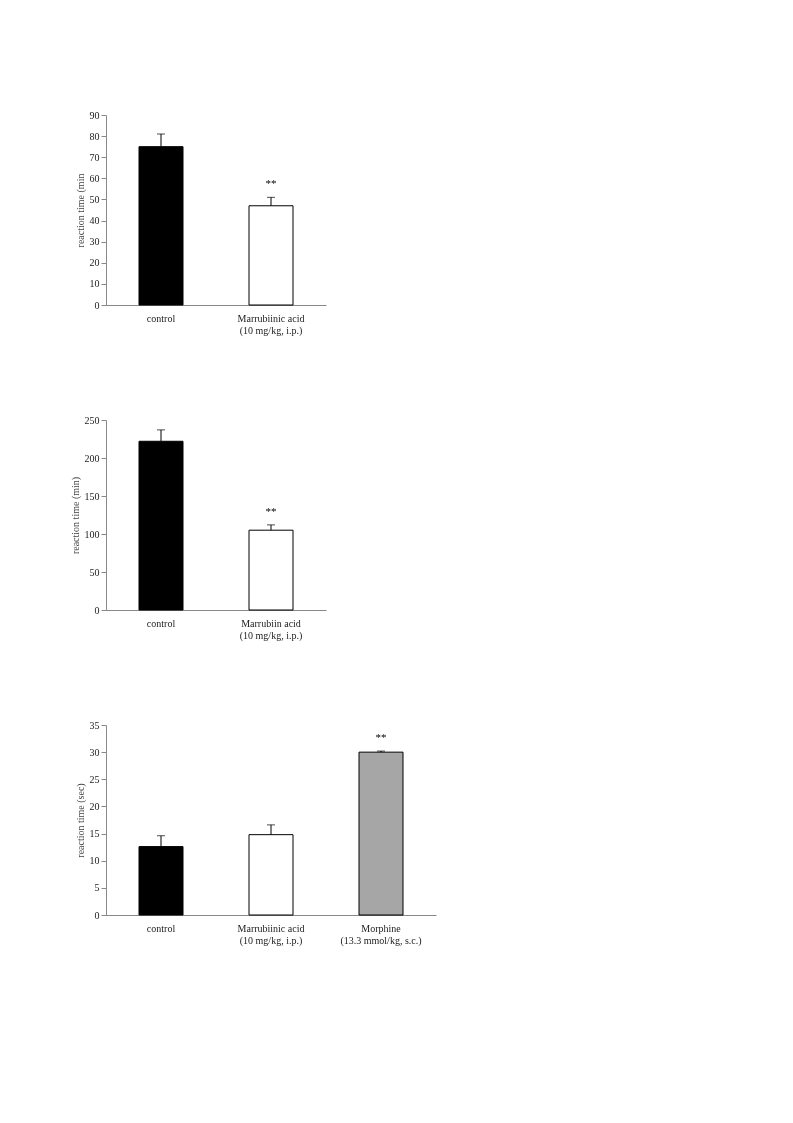  Describe the element at coordinates (80, 210) in the screenshot. I see `y-axis-title: reaction time (min` at that location.